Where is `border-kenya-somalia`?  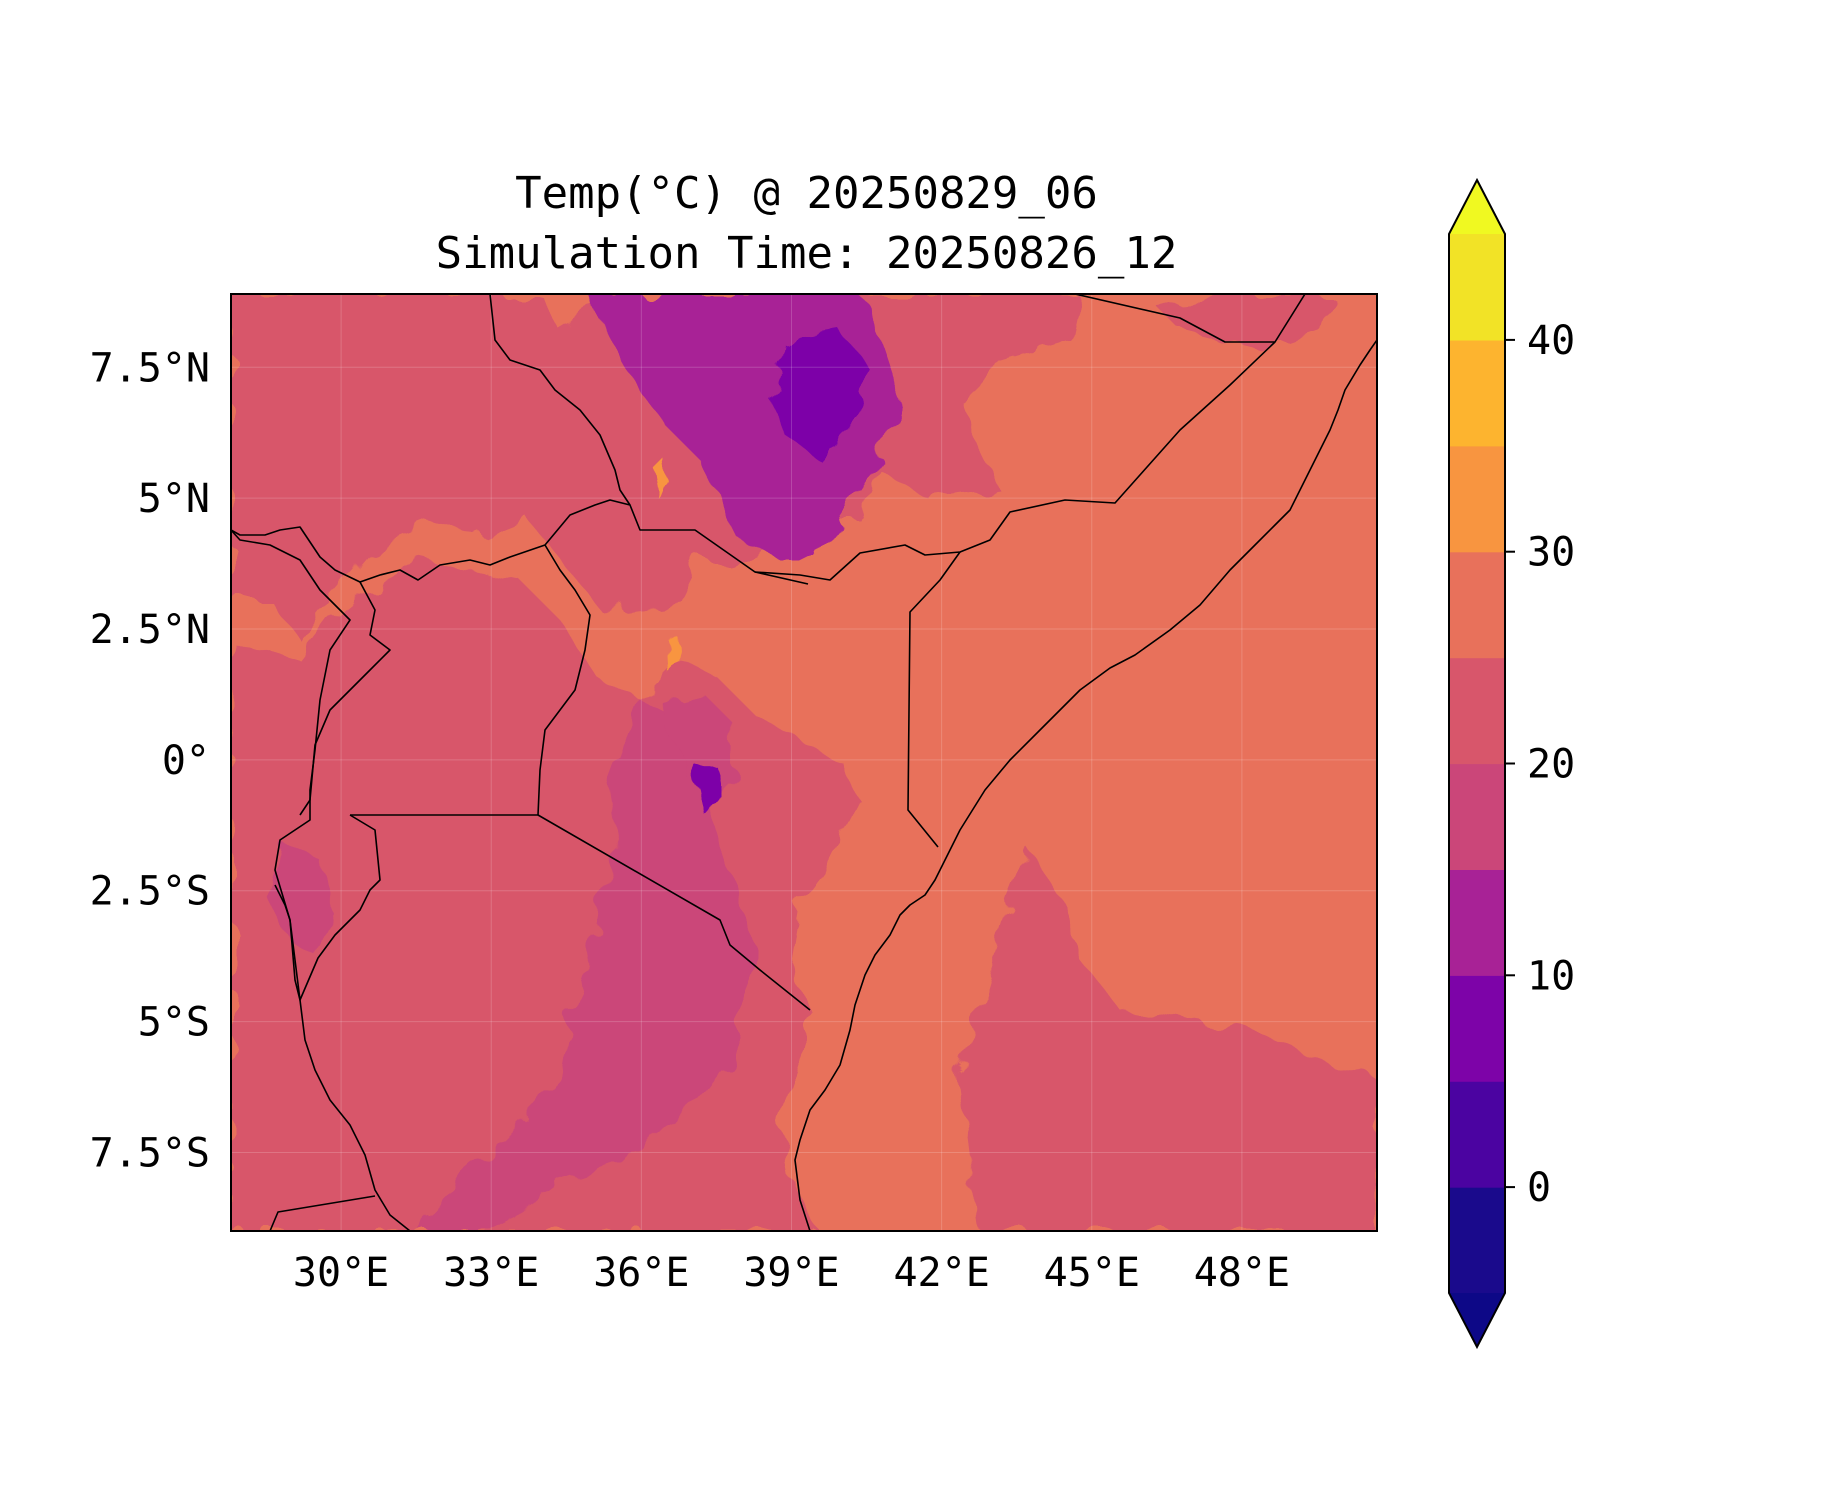
border-kenya-somalia is located at coordinates (934, 699).